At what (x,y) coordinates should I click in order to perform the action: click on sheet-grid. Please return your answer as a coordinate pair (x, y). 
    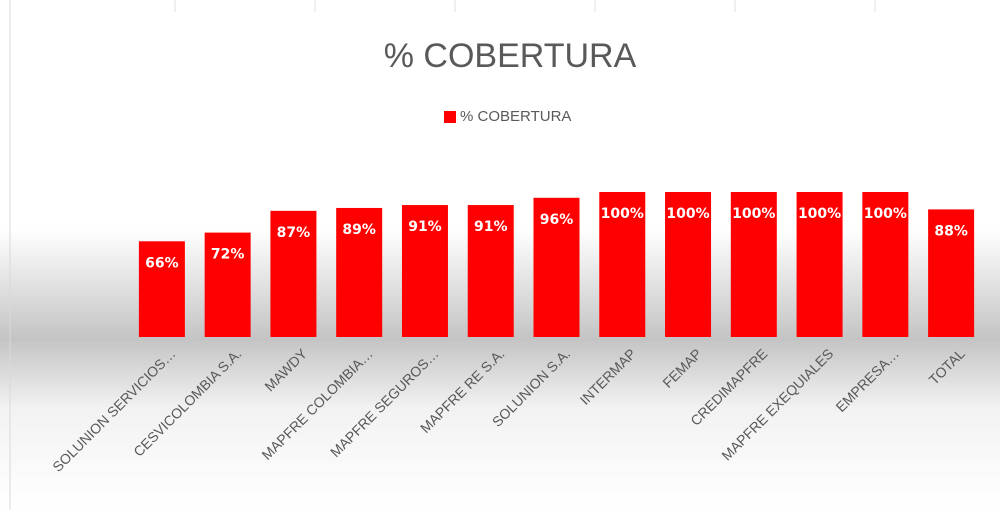
    Looking at the image, I should click on (525, 6).